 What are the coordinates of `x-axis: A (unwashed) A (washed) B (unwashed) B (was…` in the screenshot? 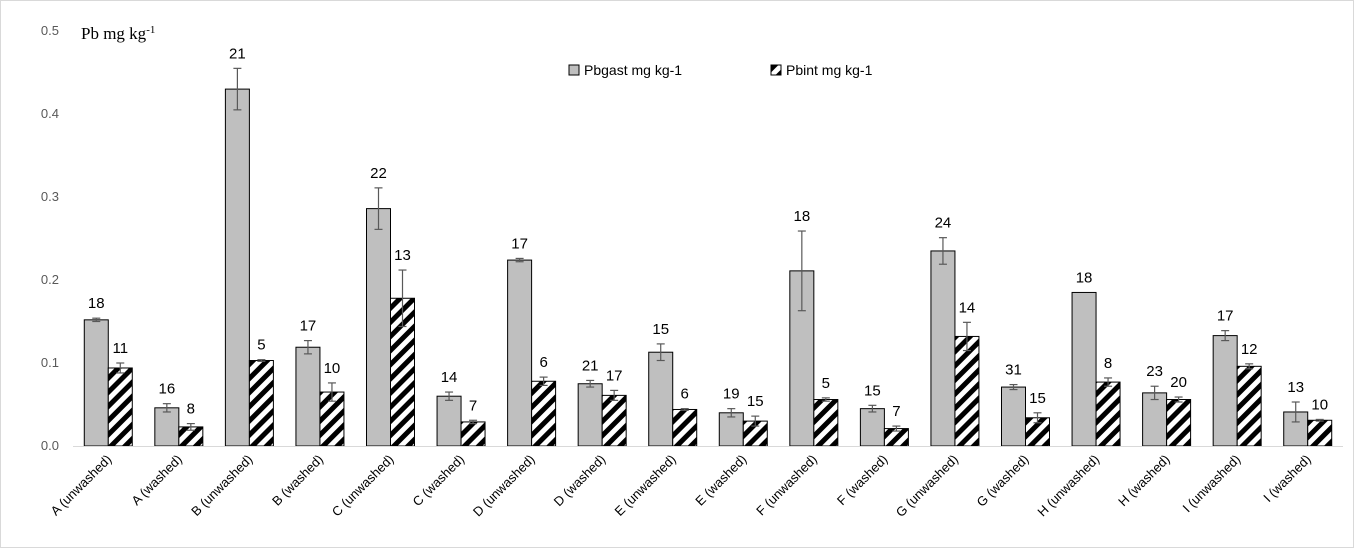 It's located at (695, 483).